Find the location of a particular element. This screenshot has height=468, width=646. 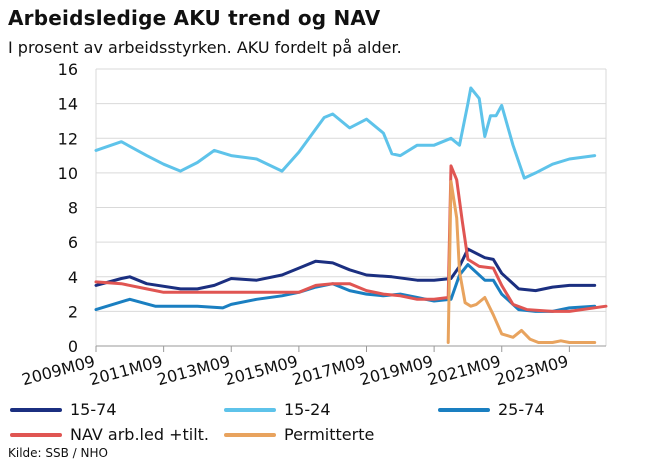

y-tick-label: 8 is located at coordinates (73, 208).